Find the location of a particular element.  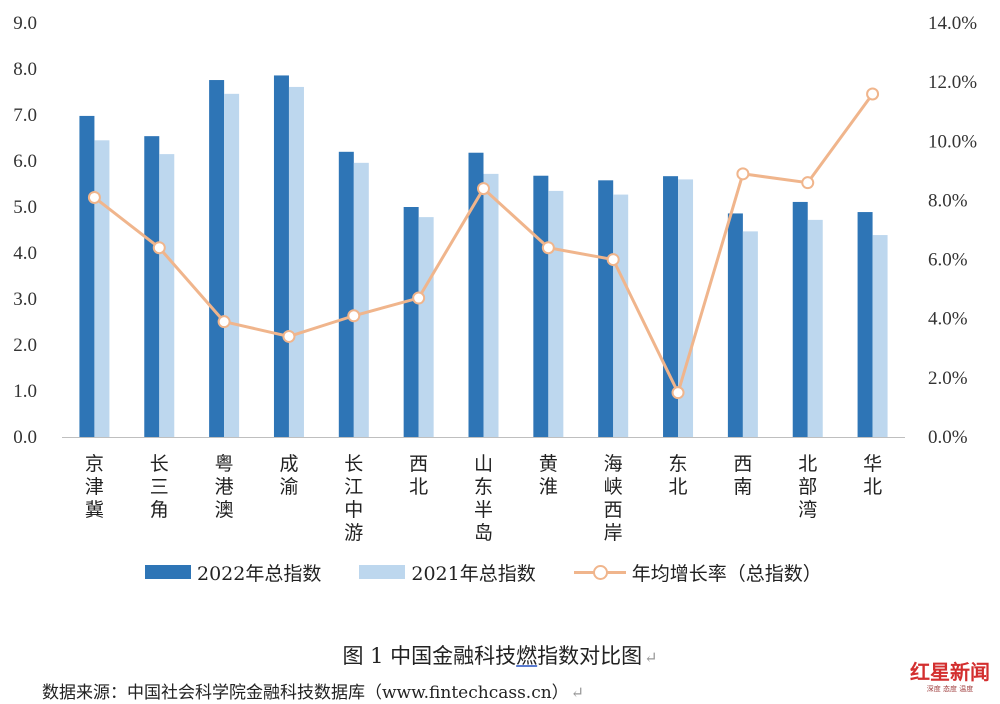

y-left-tick-label: 6.0 is located at coordinates (25, 161).